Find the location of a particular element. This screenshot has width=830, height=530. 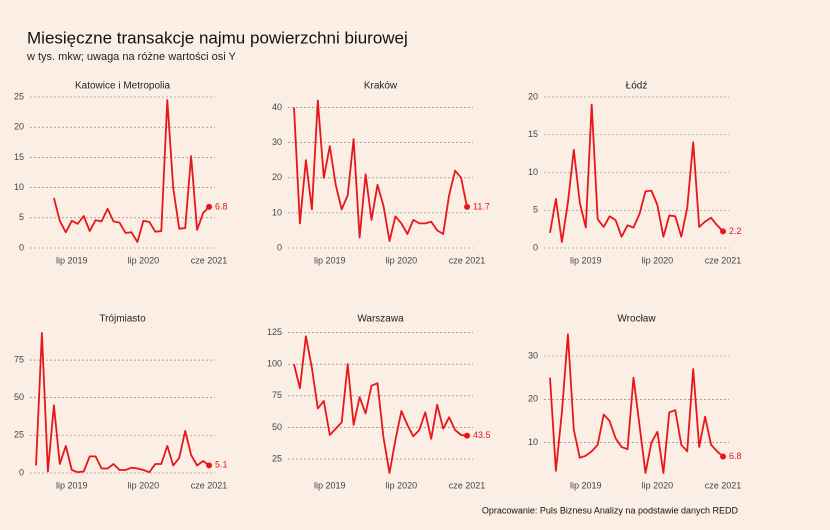

panel-title: Wrocław is located at coordinates (636, 319).